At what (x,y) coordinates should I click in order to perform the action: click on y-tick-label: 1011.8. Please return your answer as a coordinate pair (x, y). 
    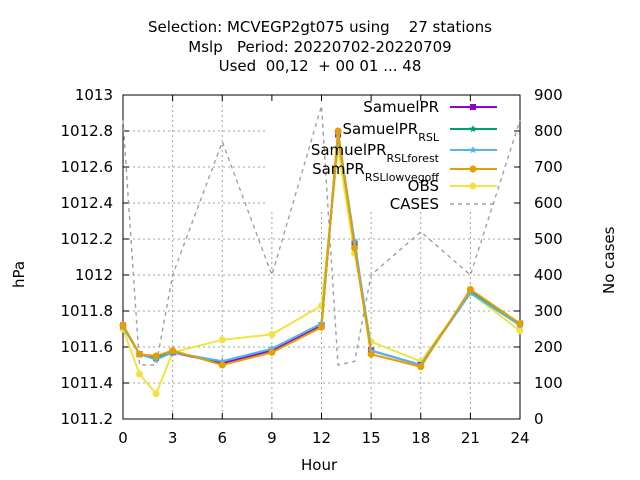
    Looking at the image, I should click on (87, 311).